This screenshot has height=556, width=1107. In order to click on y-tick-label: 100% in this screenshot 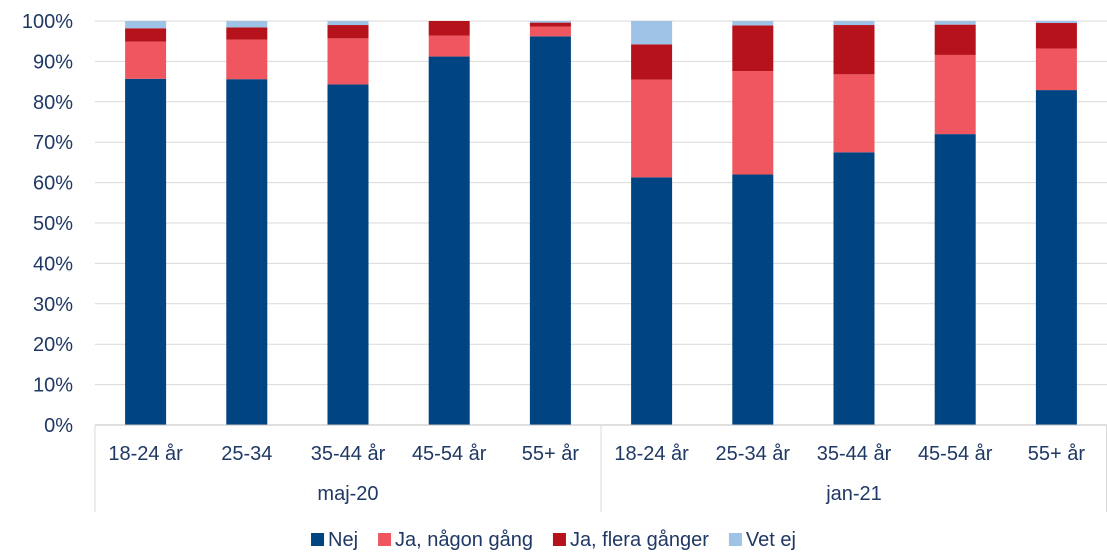, I will do `click(47, 22)`.